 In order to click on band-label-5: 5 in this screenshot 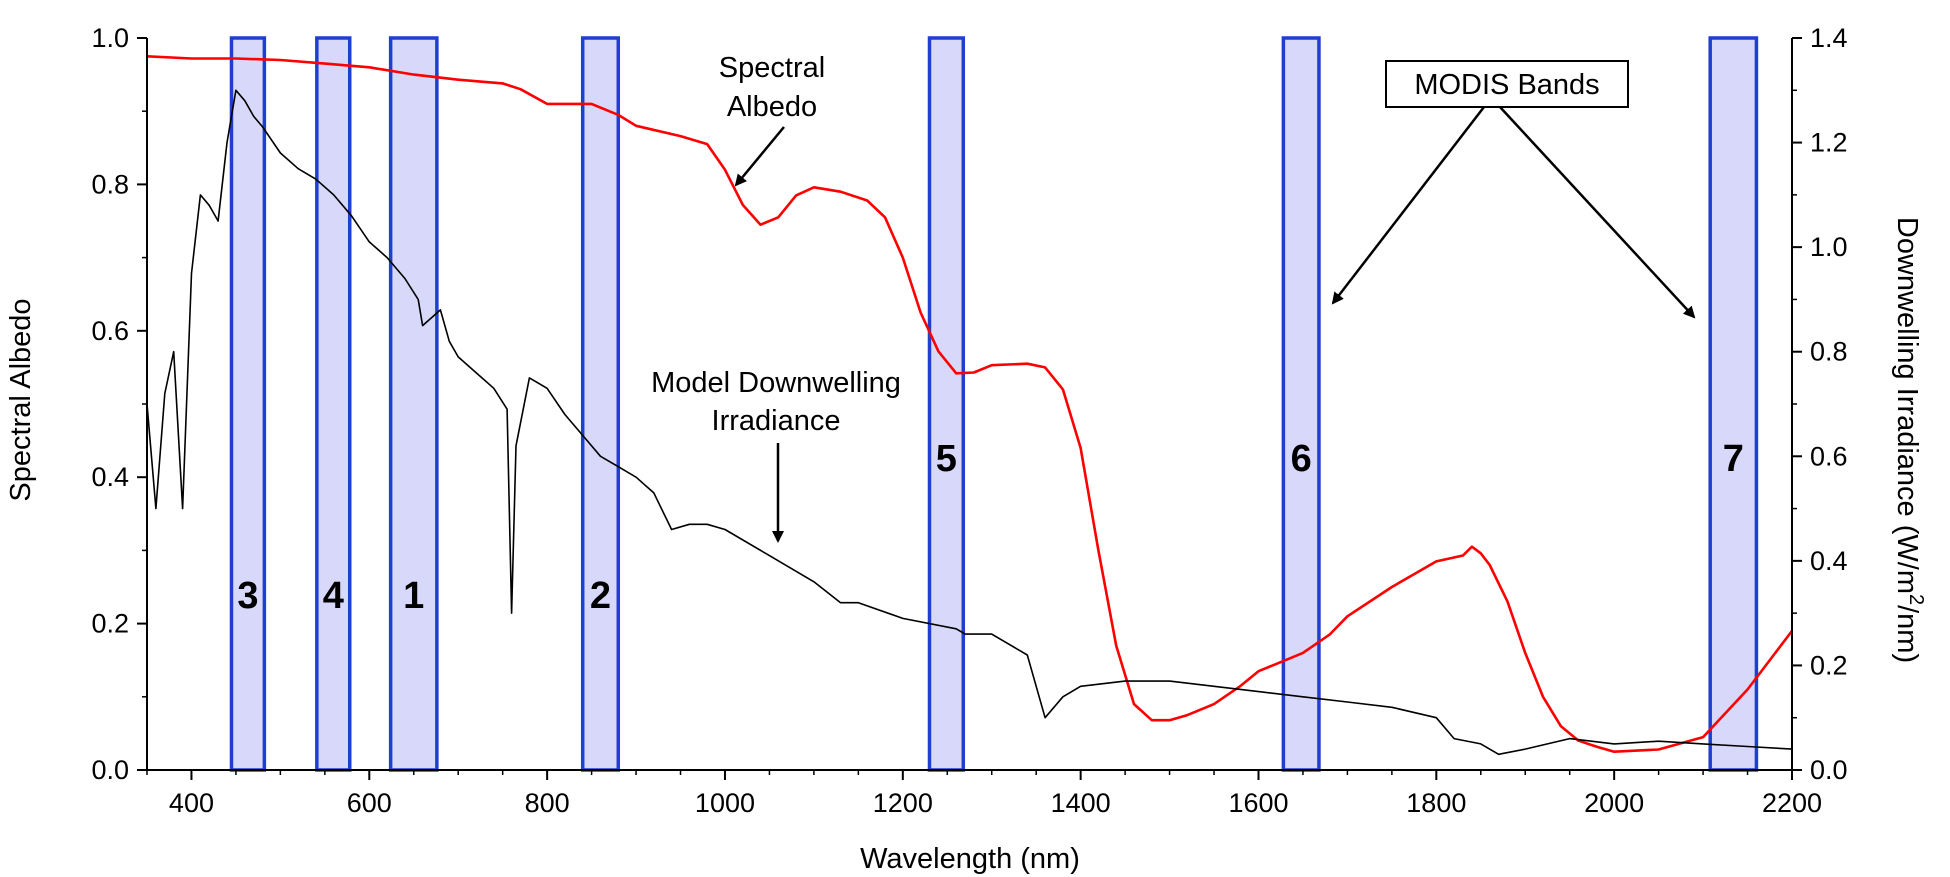, I will do `click(946, 459)`.